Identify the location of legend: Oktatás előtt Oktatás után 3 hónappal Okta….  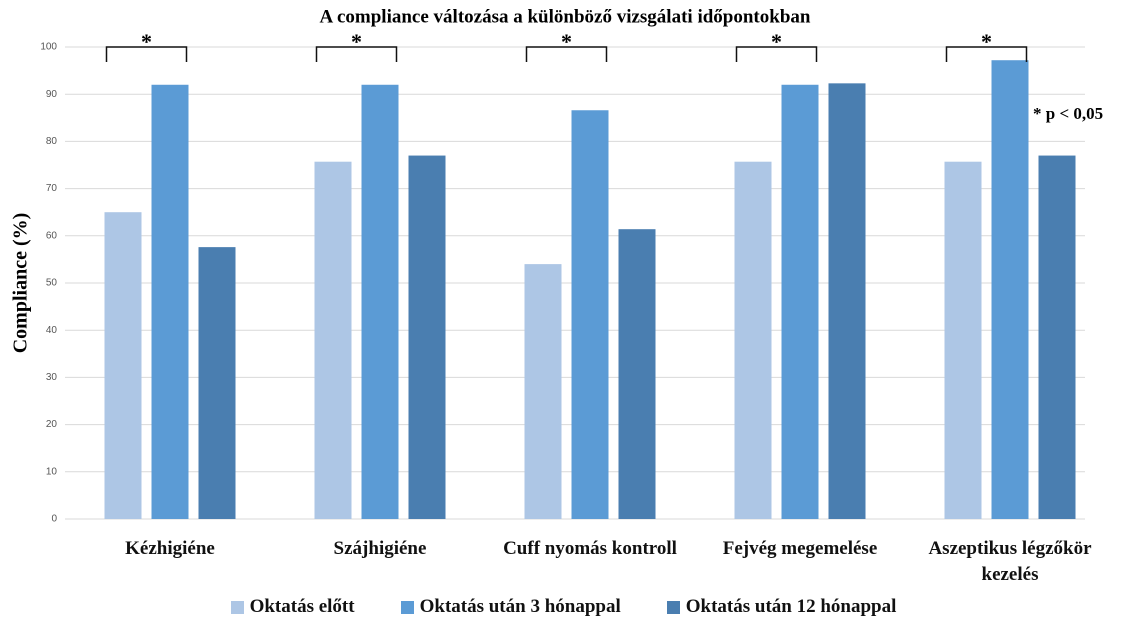
(563, 607).